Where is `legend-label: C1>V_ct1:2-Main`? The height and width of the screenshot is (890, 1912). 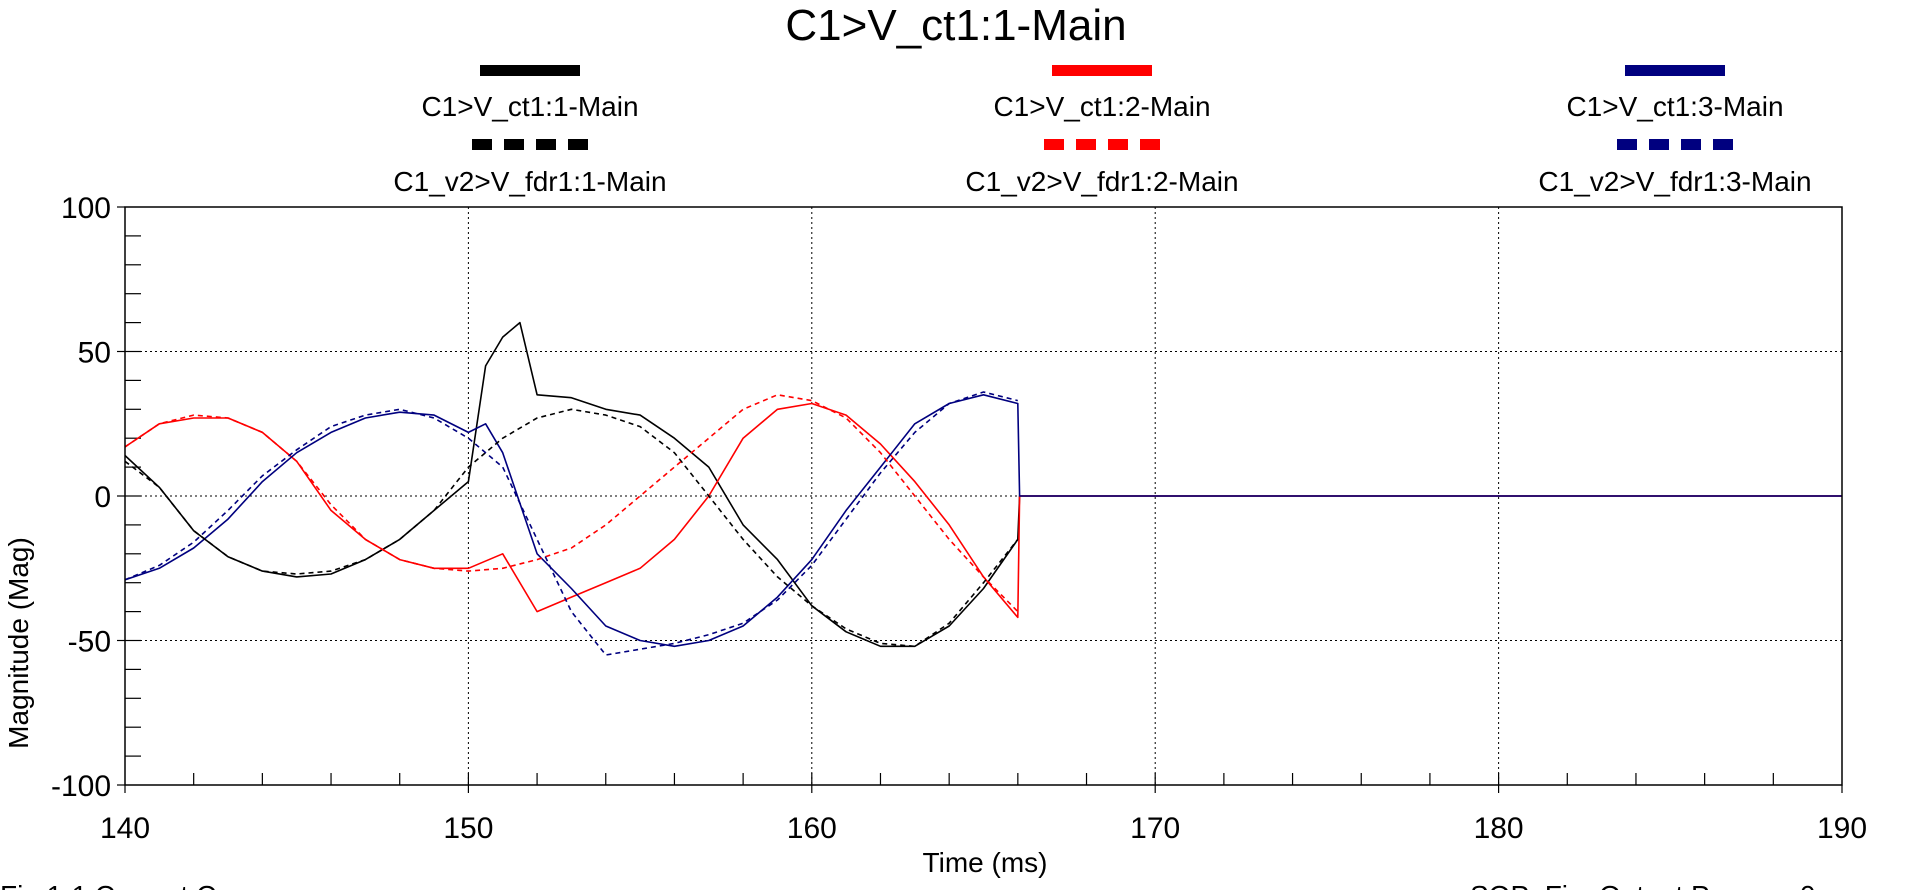
legend-label: C1>V_ct1:2-Main is located at coordinates (1101, 106).